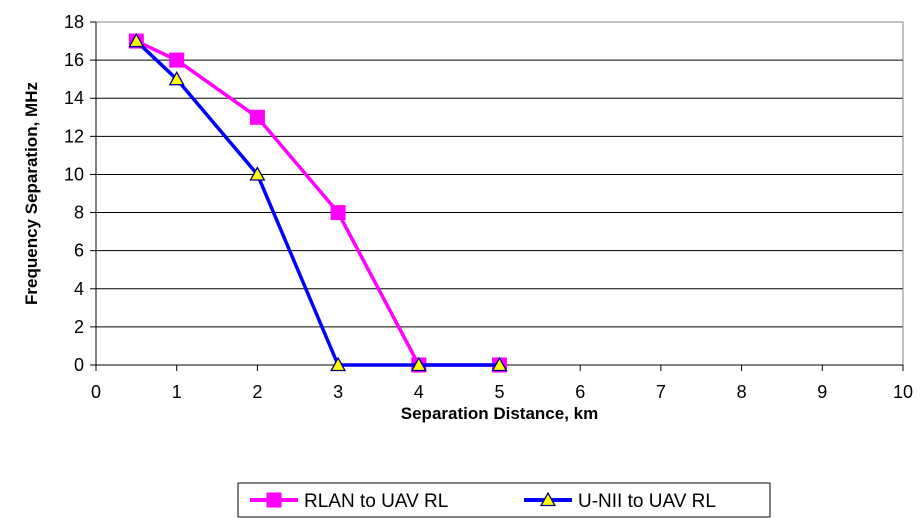 The height and width of the screenshot is (520, 920). What do you see at coordinates (742, 392) in the screenshot?
I see `x-tick-label: 8` at bounding box center [742, 392].